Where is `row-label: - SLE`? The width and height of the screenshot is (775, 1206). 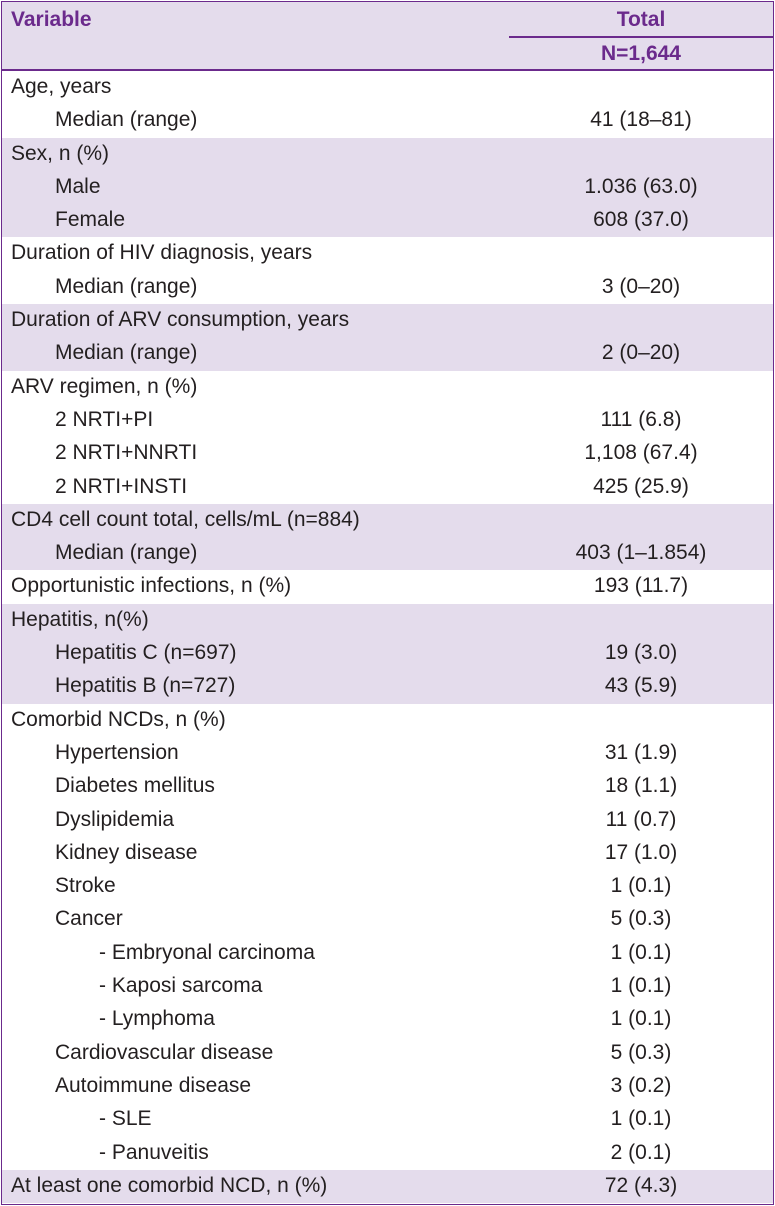 row-label: - SLE is located at coordinates (125, 1119).